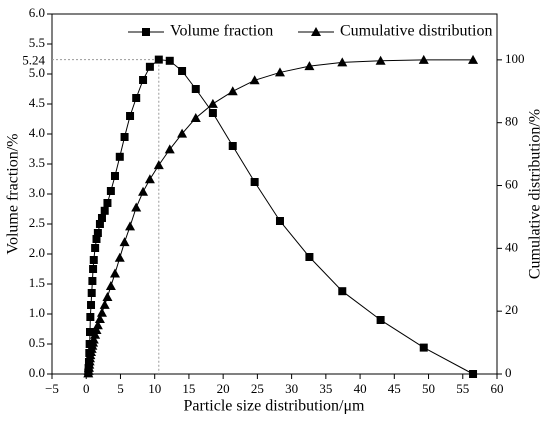 Image resolution: width=550 pixels, height=422 pixels. What do you see at coordinates (291, 388) in the screenshot?
I see `x-tick-label: 30` at bounding box center [291, 388].